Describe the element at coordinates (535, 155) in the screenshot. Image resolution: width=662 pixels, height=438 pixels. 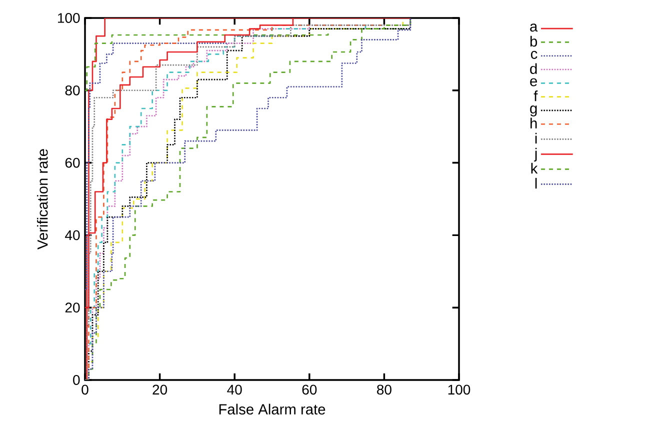
I see `legend-label: j` at that location.